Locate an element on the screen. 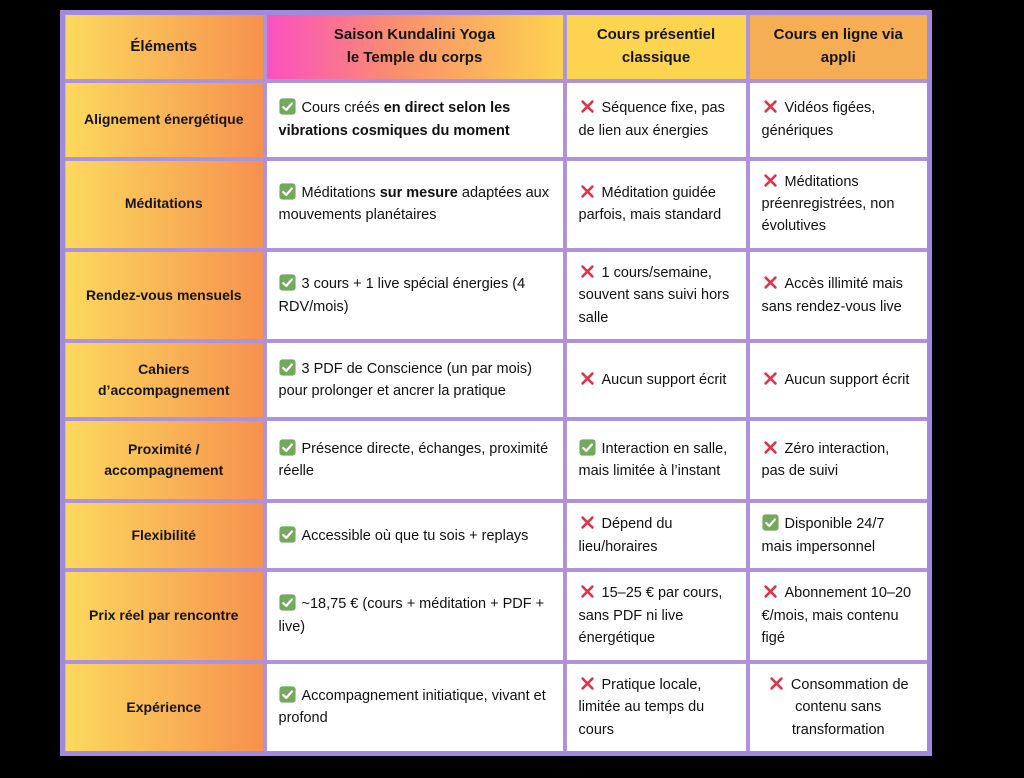 The height and width of the screenshot is (778, 1024). column-header-label: Cours présentiel classique is located at coordinates (656, 46).